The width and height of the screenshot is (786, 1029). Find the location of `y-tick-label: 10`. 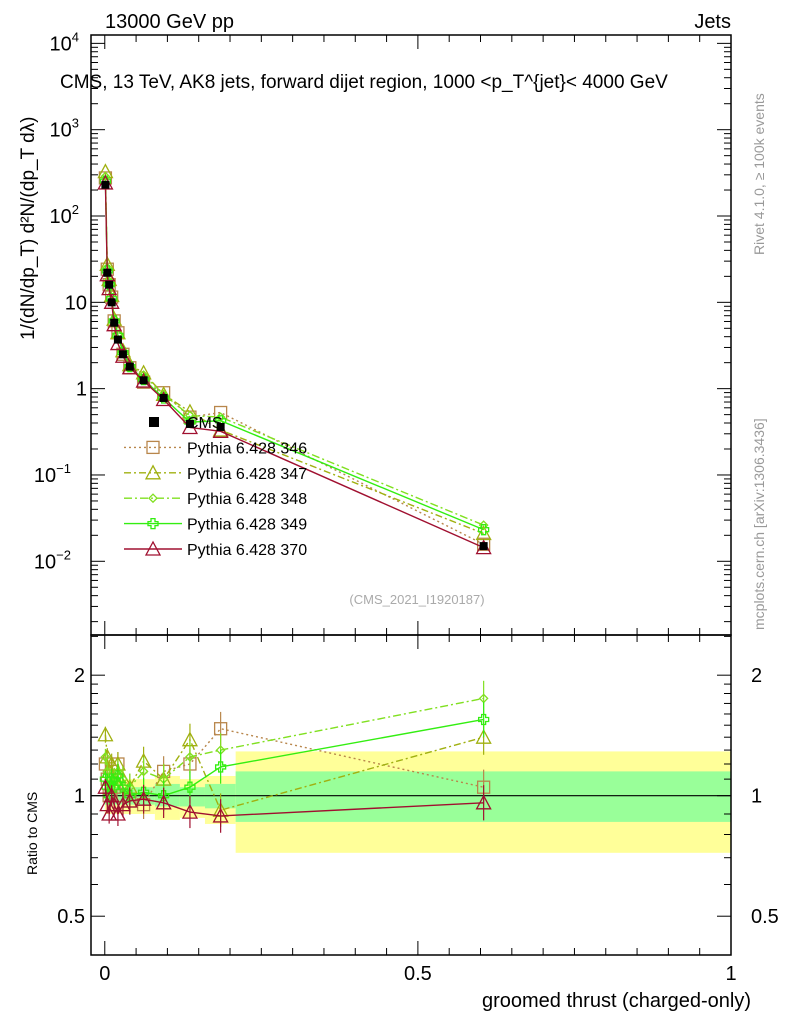

y-tick-label: 10 is located at coordinates (76, 303).